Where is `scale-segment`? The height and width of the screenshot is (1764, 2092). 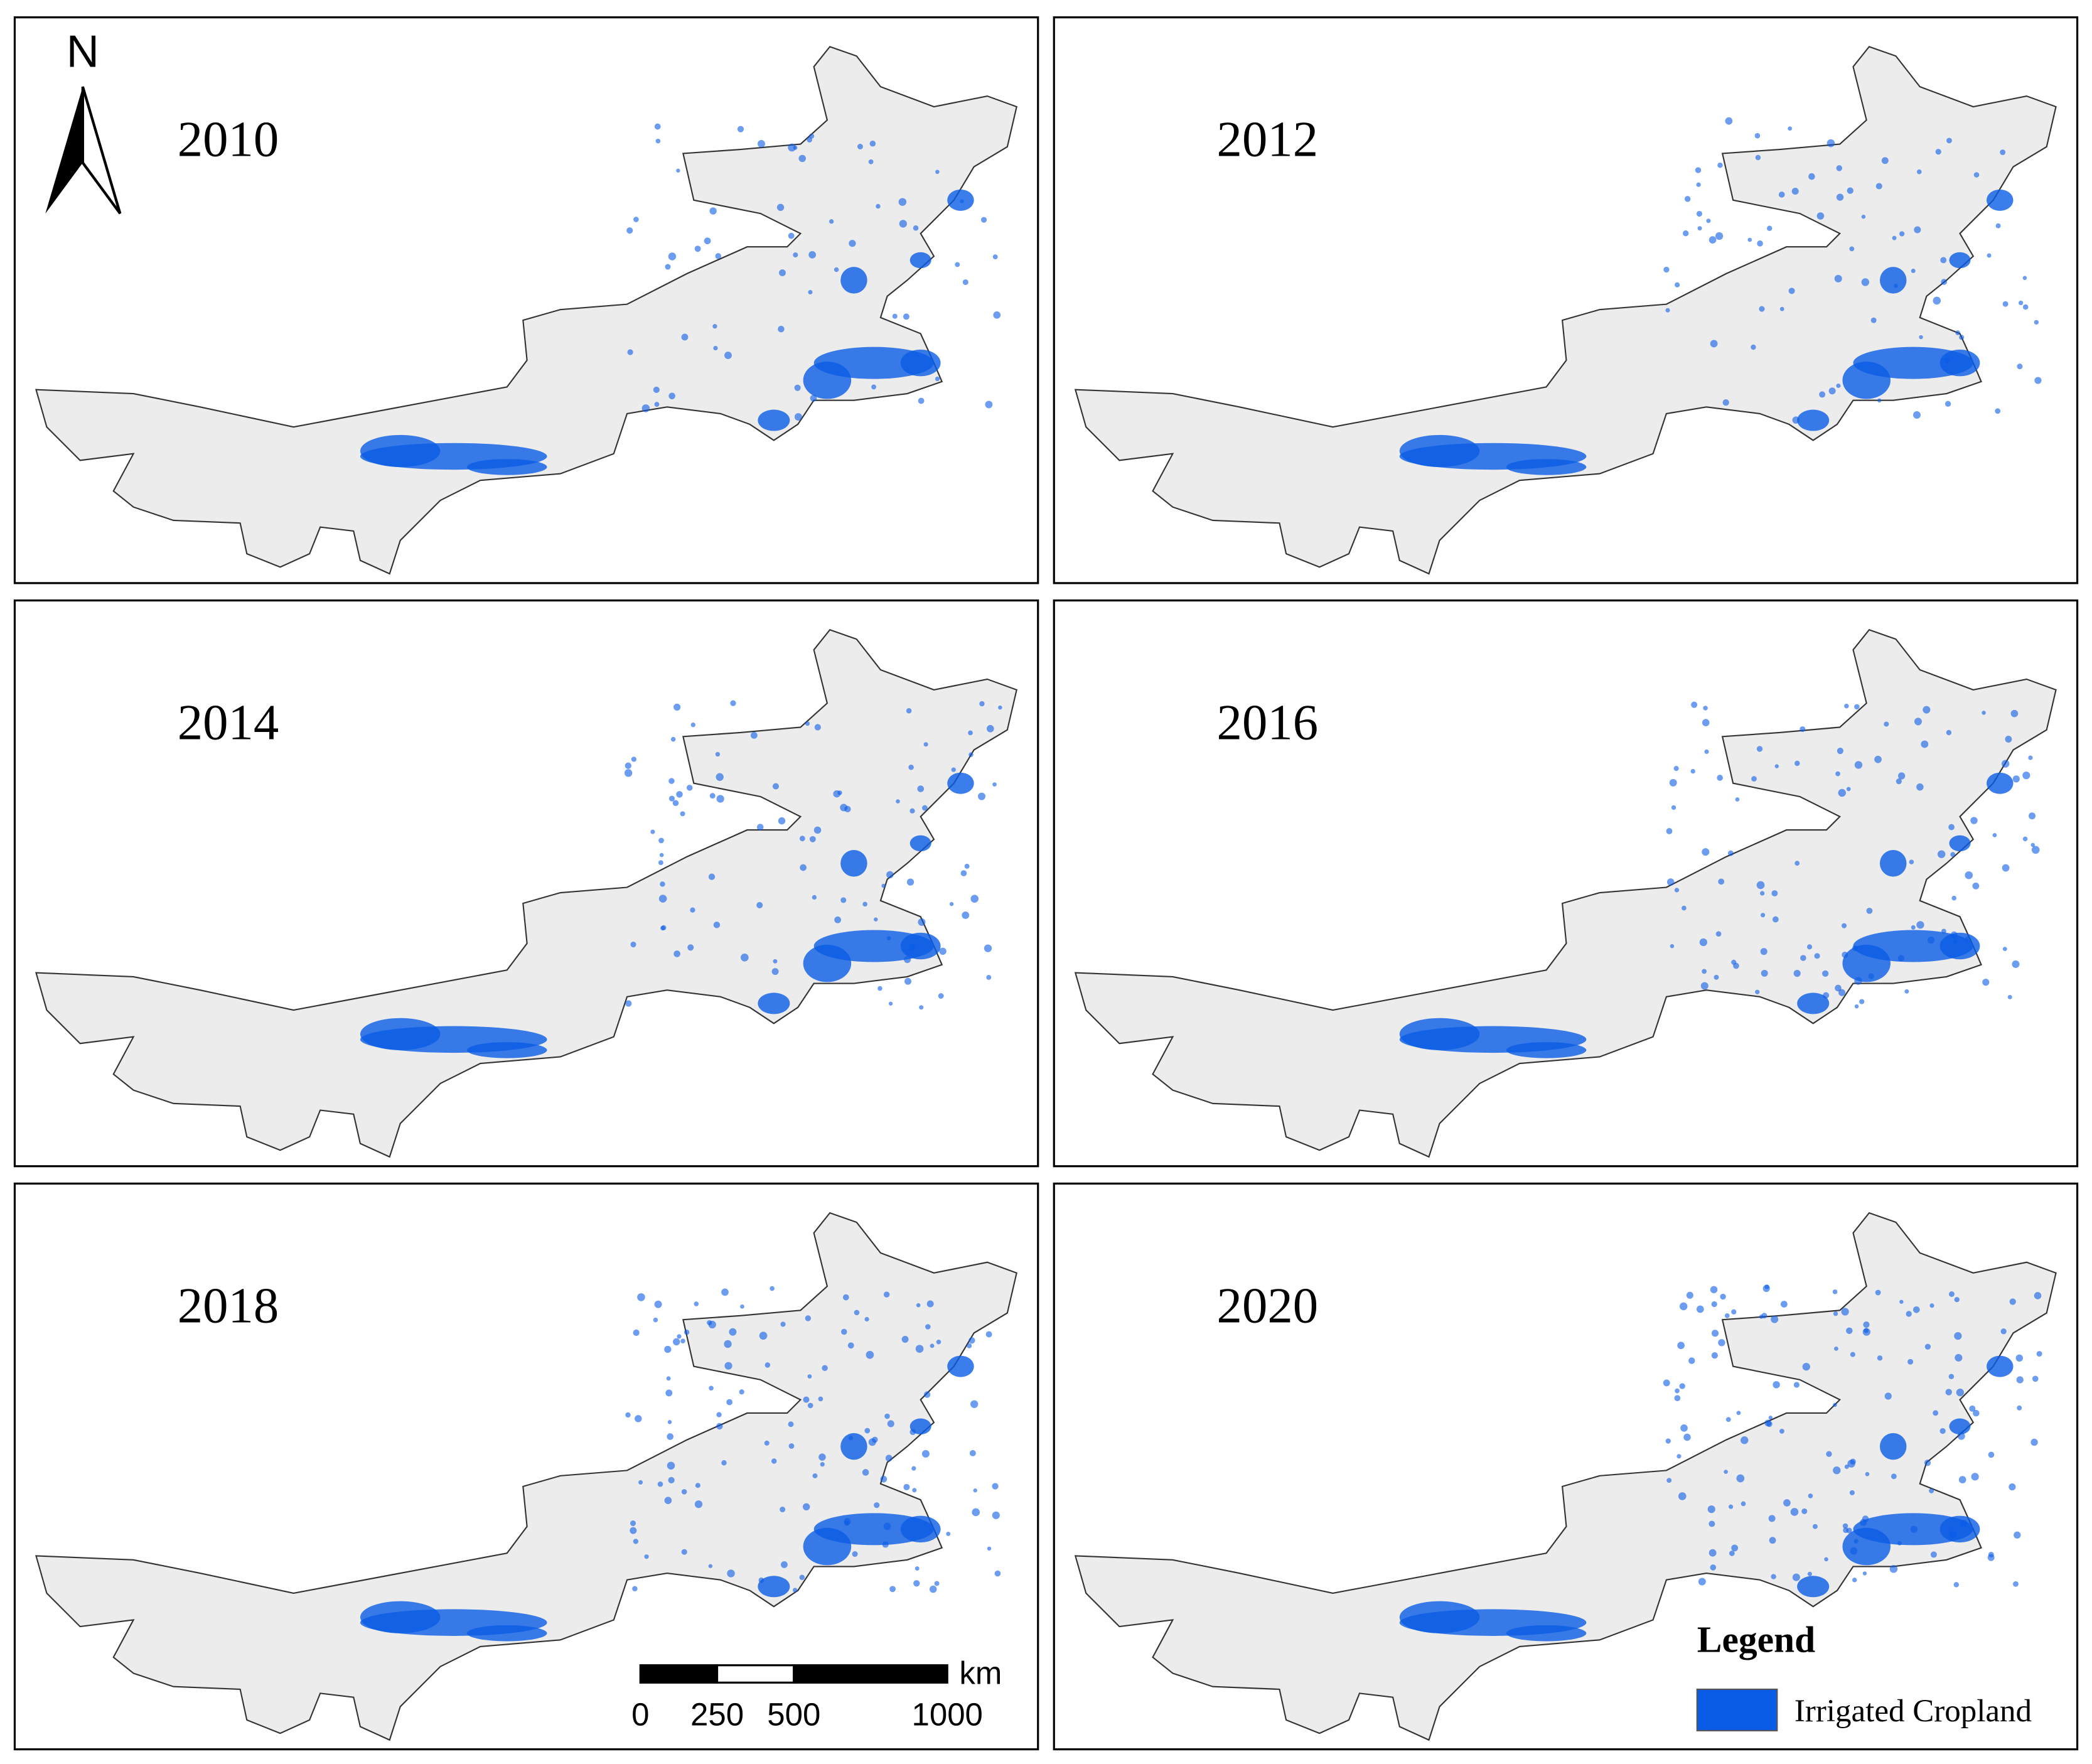 scale-segment is located at coordinates (755, 1674).